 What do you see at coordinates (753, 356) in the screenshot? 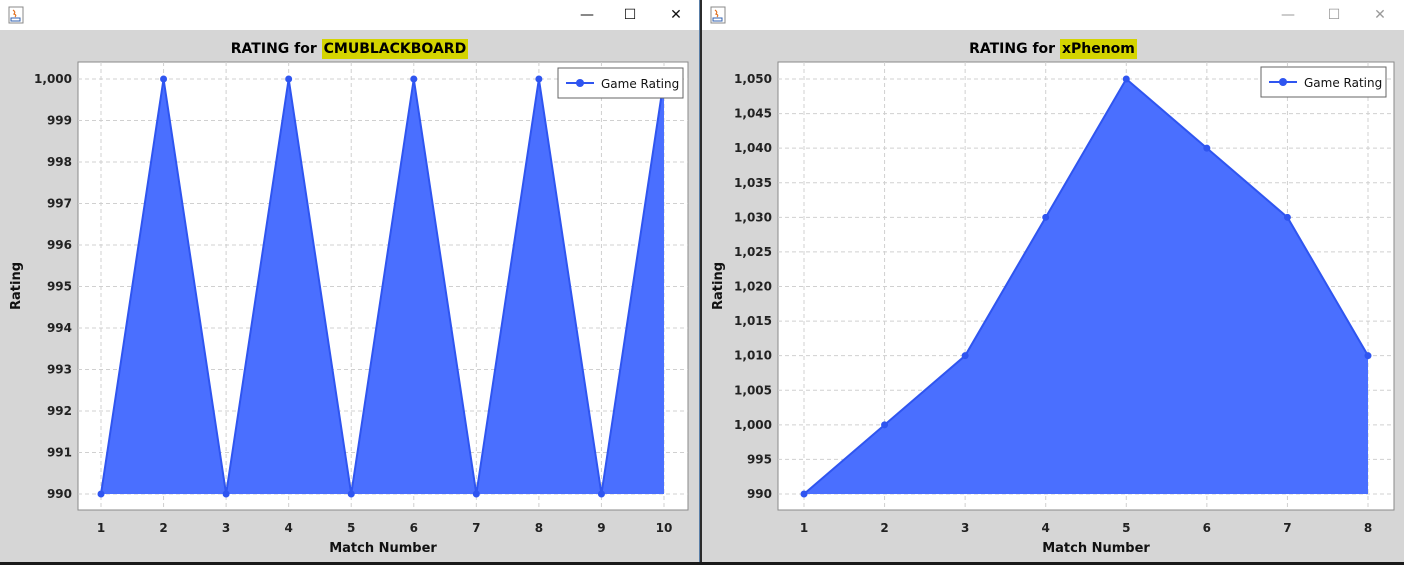
I see `y-tick-label: 1,010` at bounding box center [753, 356].